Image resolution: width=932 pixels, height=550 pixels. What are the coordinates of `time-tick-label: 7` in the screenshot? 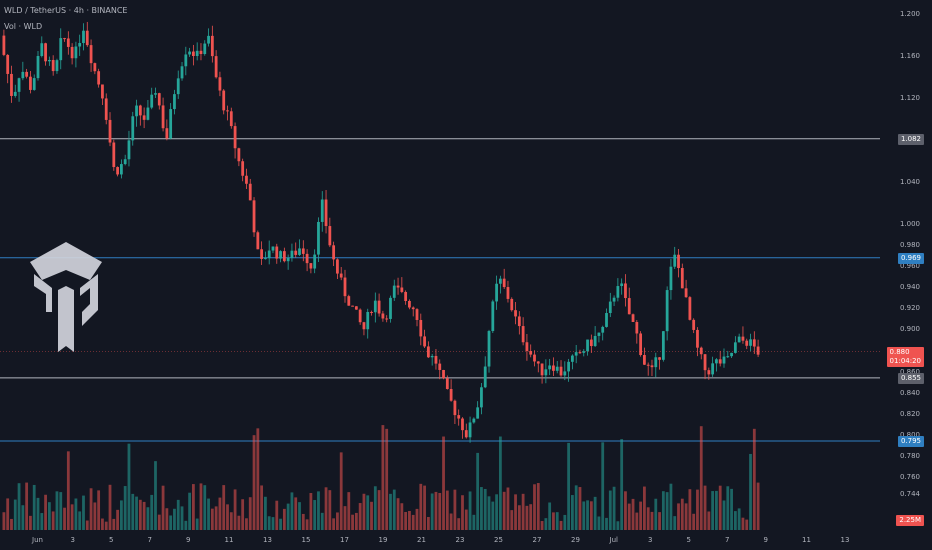 It's located at (149, 540).